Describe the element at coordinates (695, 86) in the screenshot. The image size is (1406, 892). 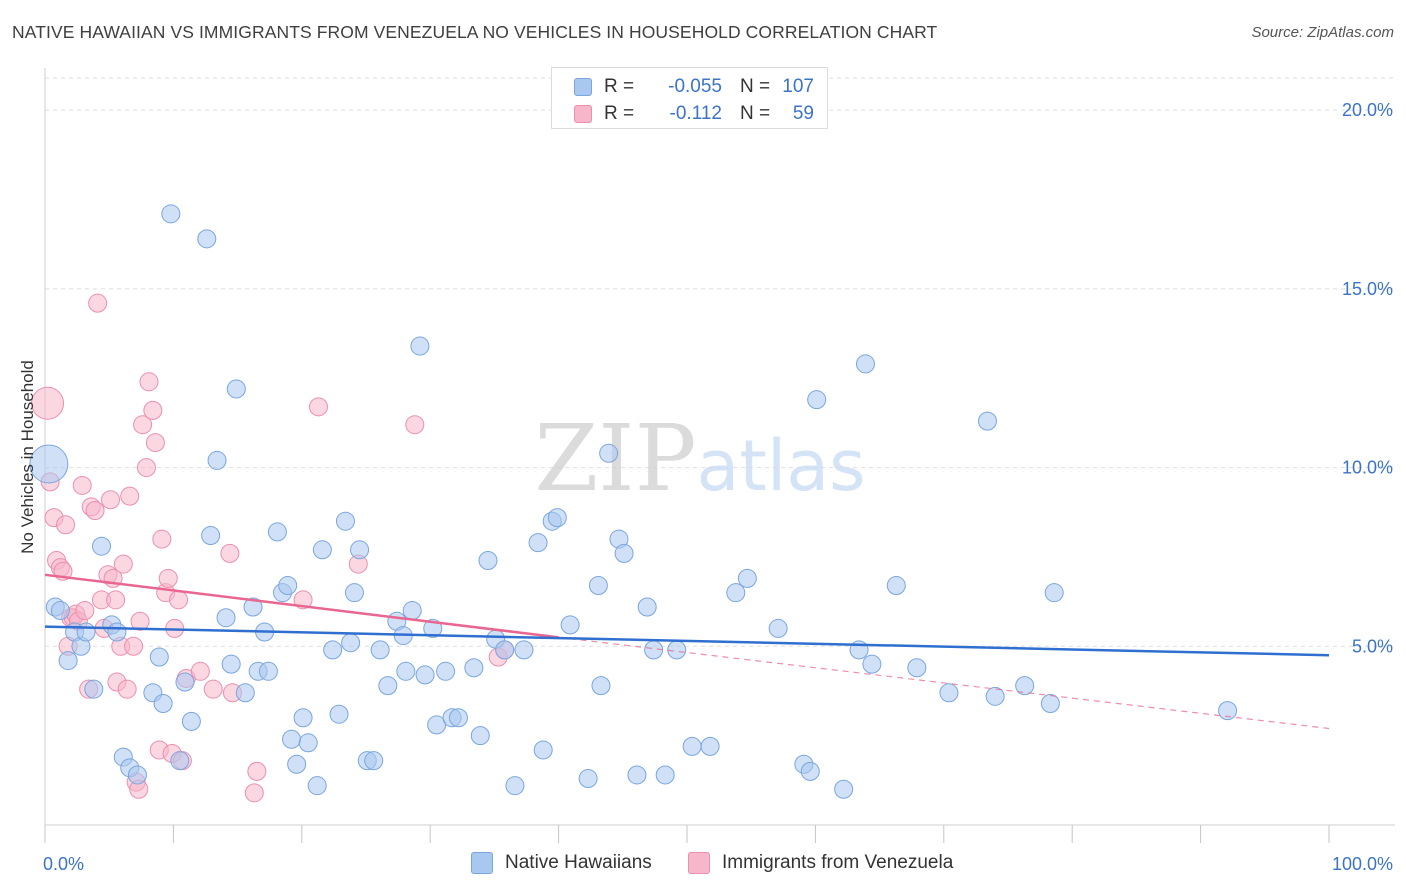
I see `legend-r-value: -0.055` at that location.